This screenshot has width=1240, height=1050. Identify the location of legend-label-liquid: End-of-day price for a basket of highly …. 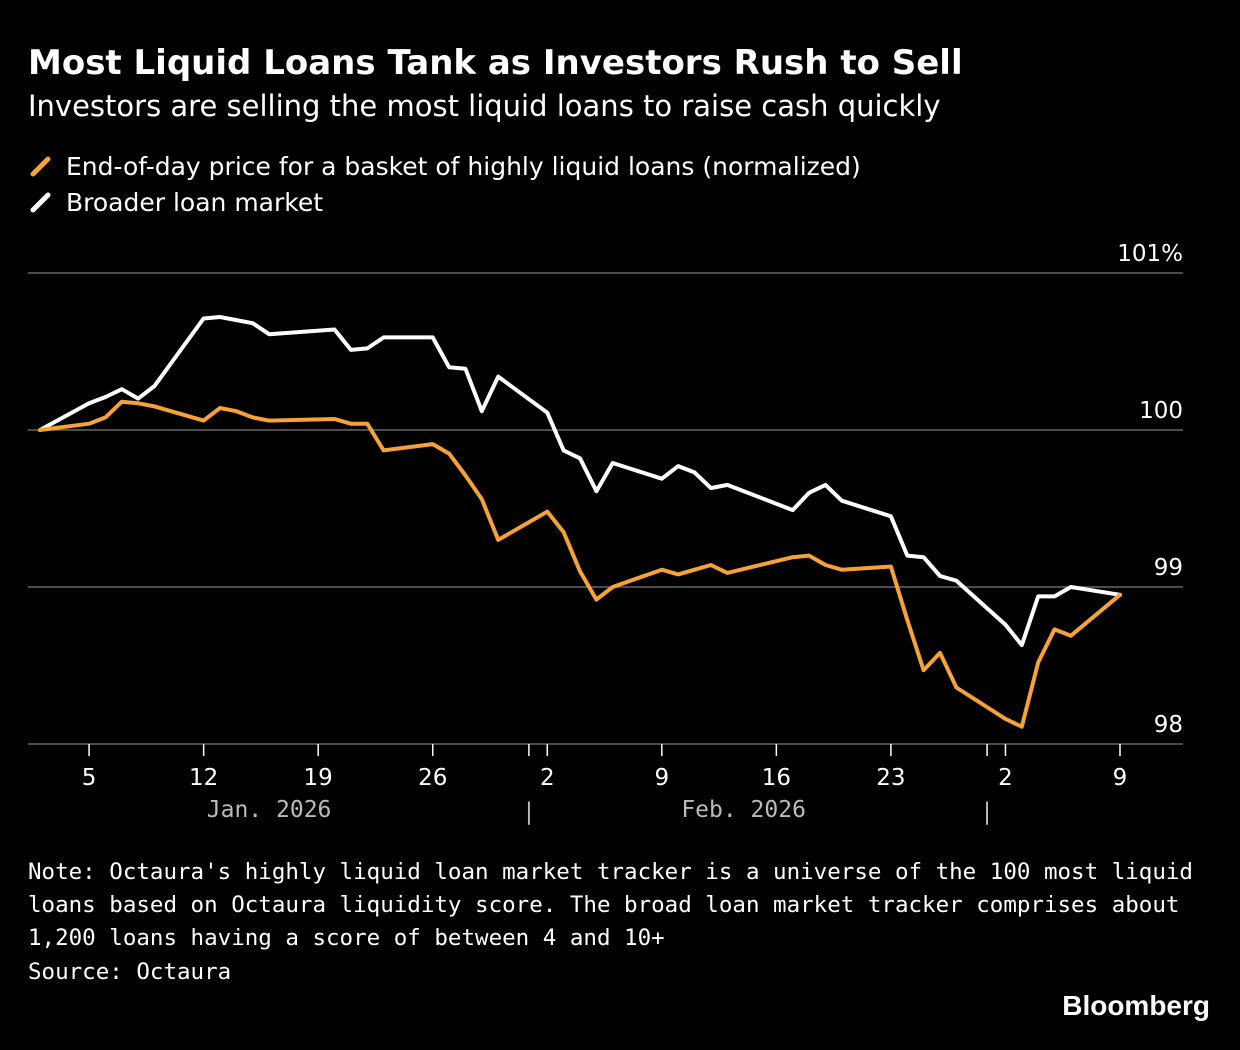
(463, 166).